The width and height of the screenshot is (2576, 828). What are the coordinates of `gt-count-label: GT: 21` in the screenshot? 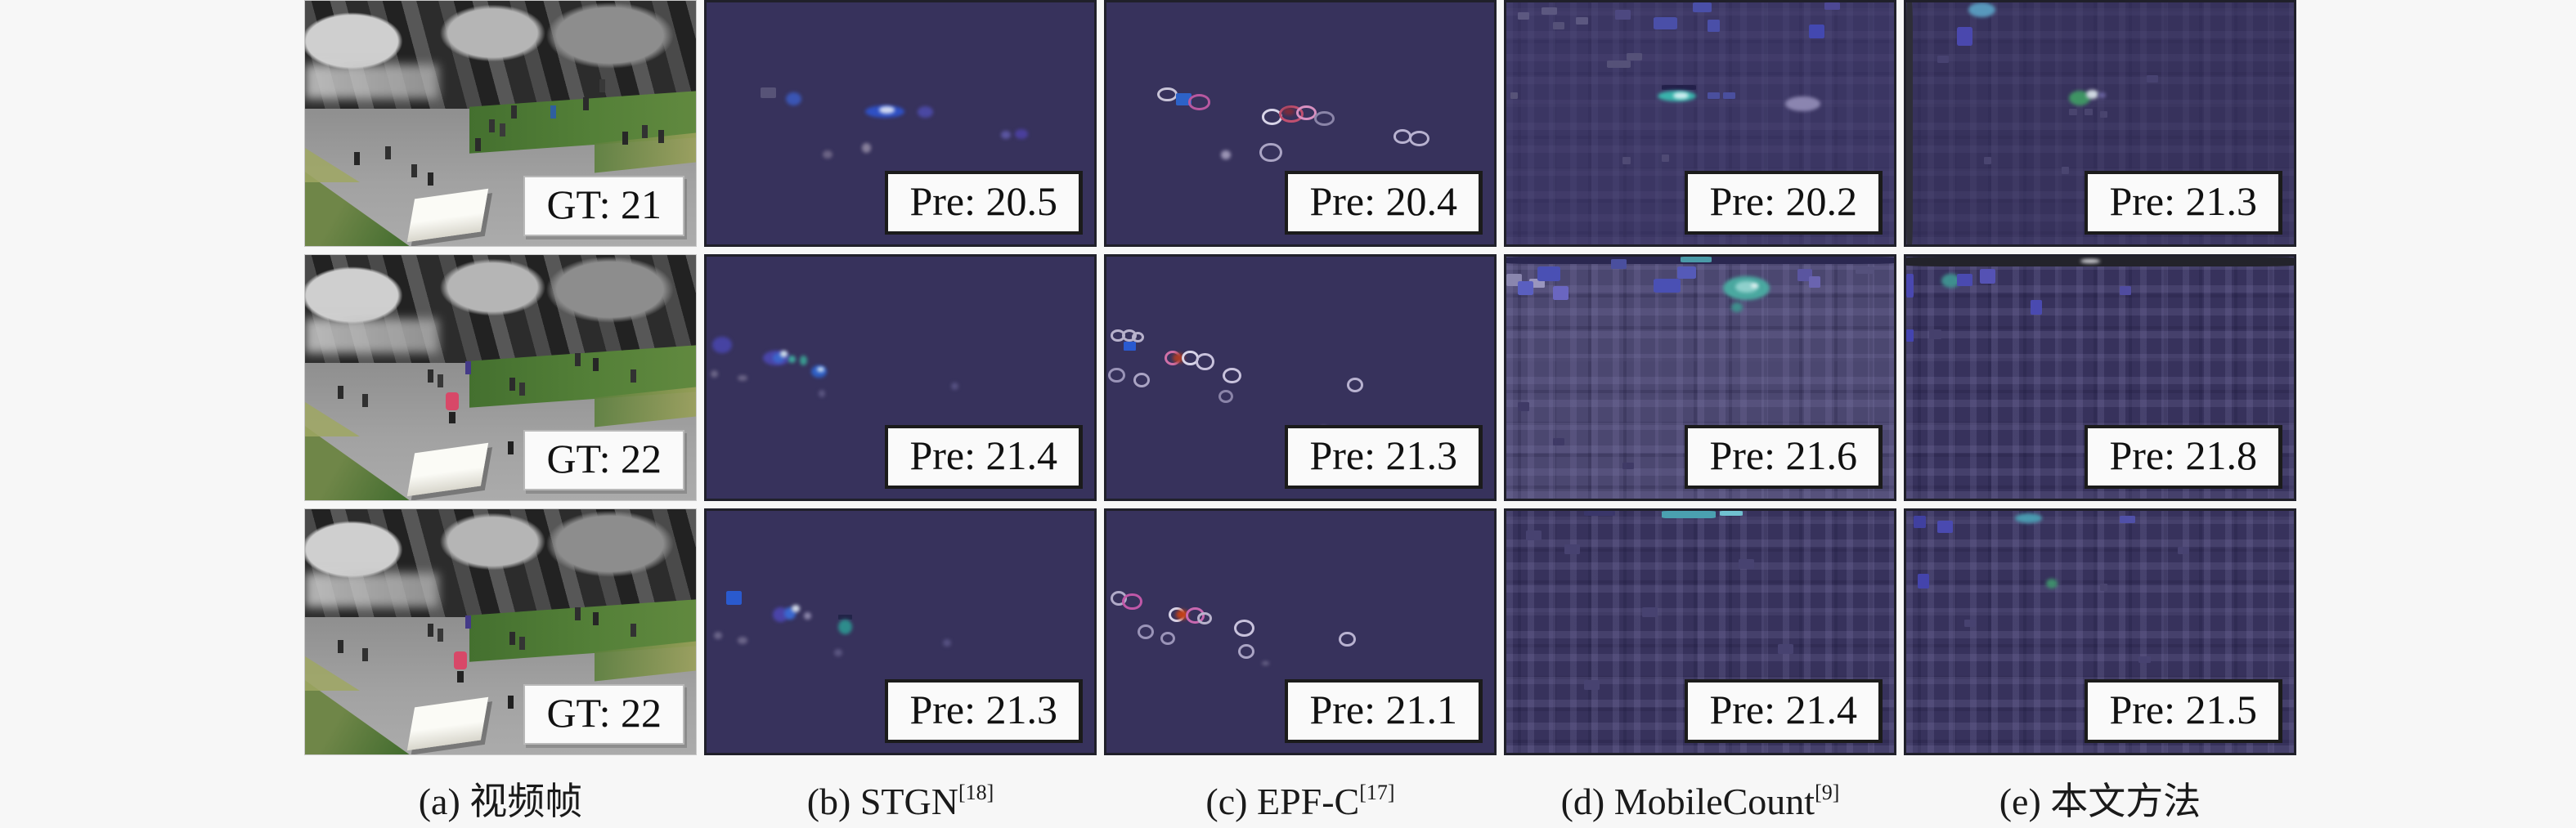 It's located at (603, 206).